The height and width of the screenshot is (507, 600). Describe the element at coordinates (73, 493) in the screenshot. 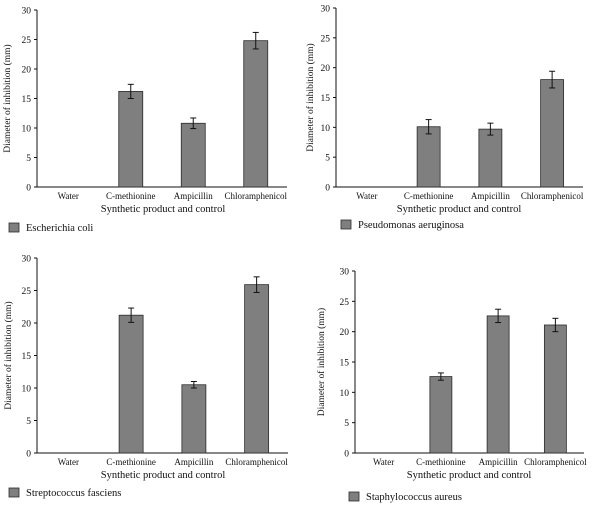

I see `legend-label: Streptococcus fasciens` at that location.